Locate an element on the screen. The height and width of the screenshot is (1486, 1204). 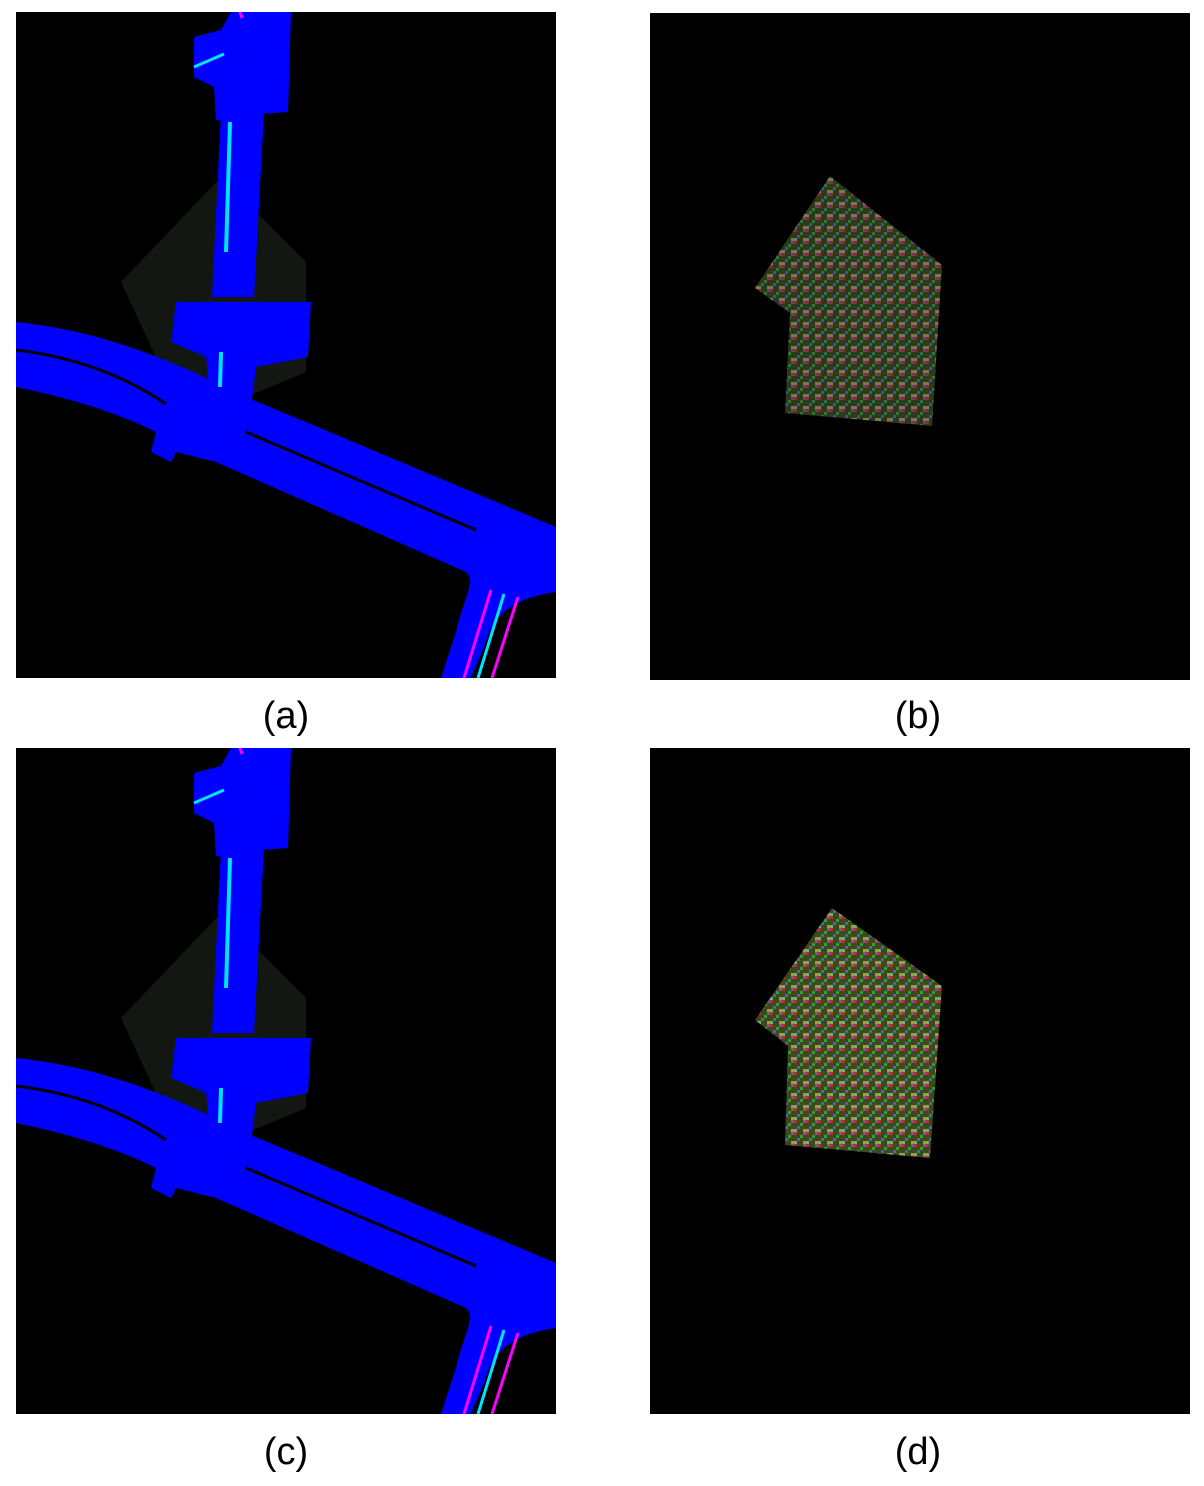
caption-d: (d) is located at coordinates (918, 1452).